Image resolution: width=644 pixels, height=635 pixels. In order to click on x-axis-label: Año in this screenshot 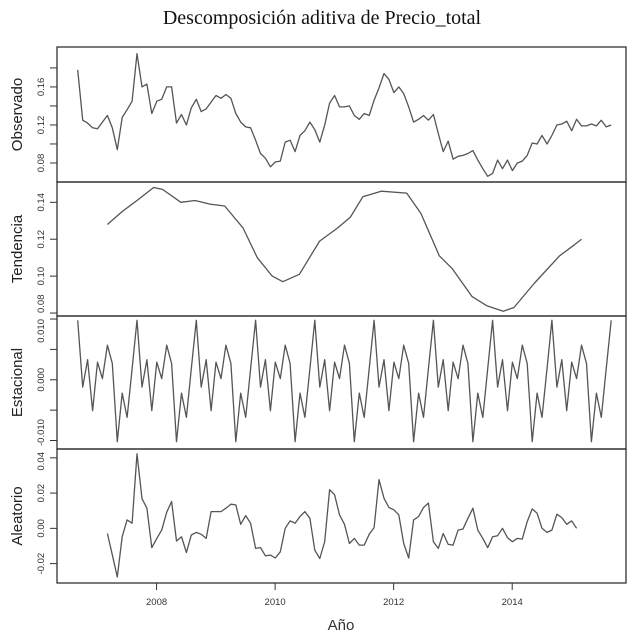, I will do `click(341, 625)`.